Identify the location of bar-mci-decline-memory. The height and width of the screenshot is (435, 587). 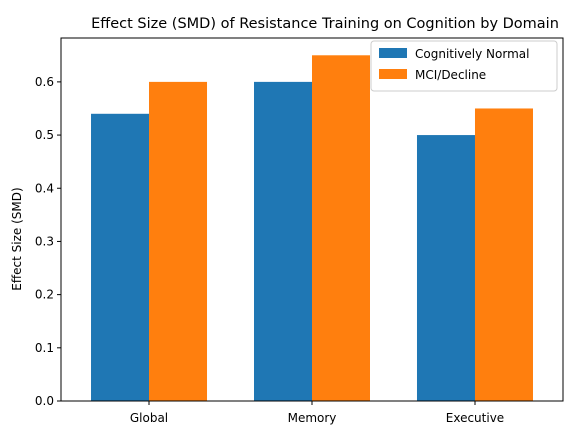
(341, 228).